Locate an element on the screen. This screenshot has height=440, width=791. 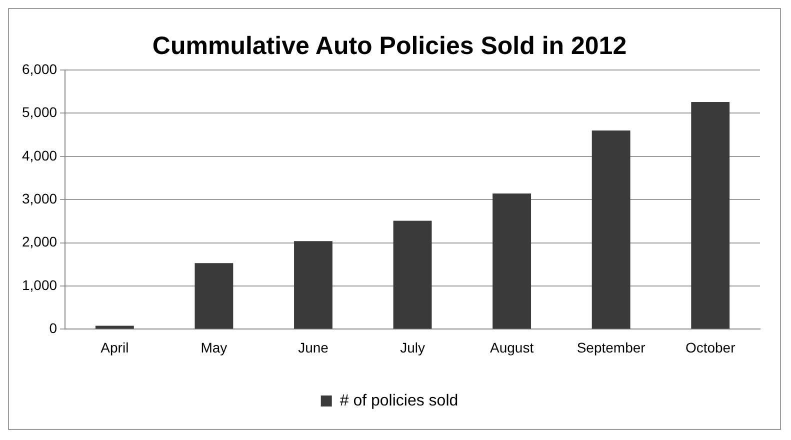
x-tick-label: October is located at coordinates (710, 347).